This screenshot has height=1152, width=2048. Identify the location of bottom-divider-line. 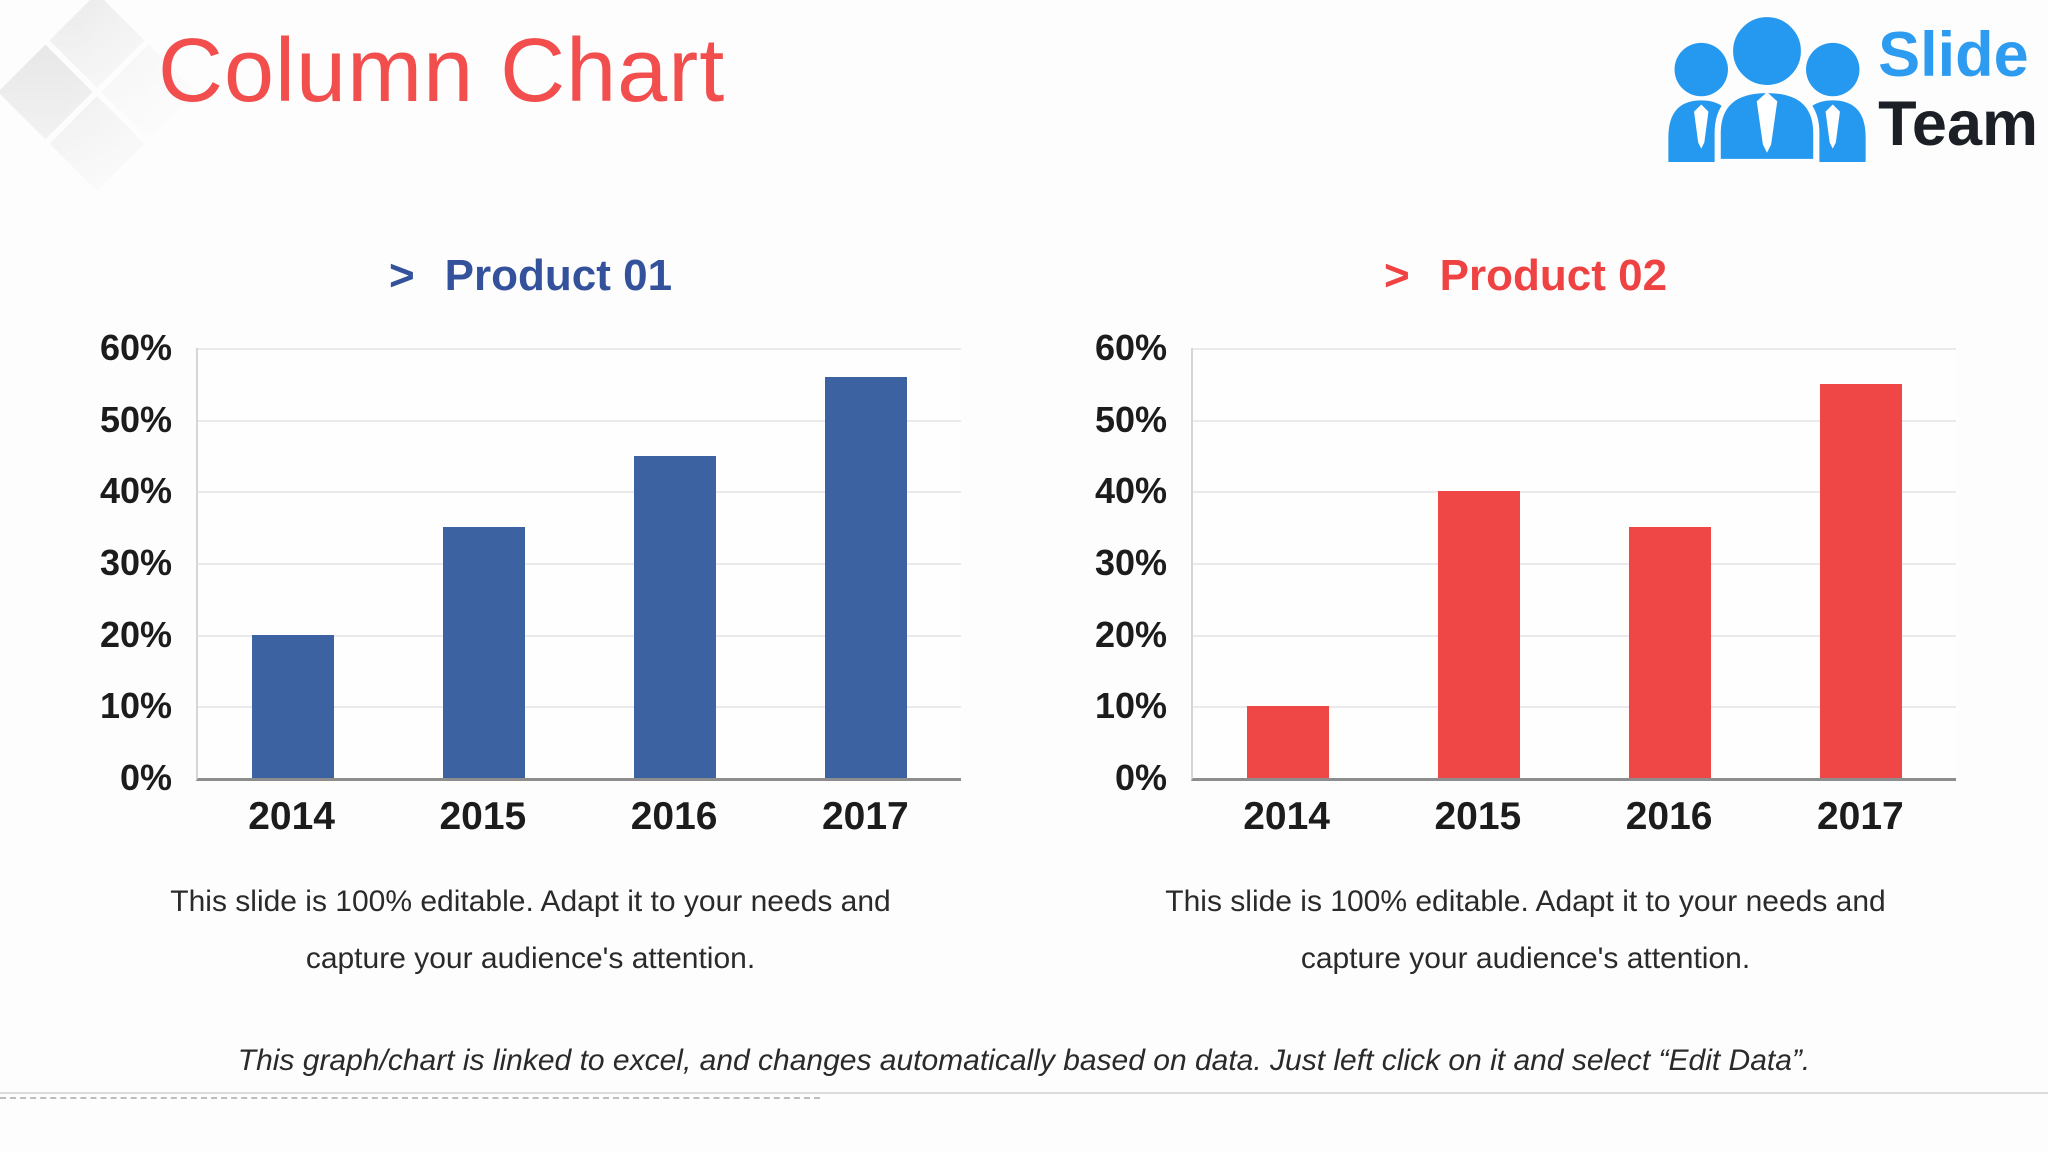
(1024, 1093).